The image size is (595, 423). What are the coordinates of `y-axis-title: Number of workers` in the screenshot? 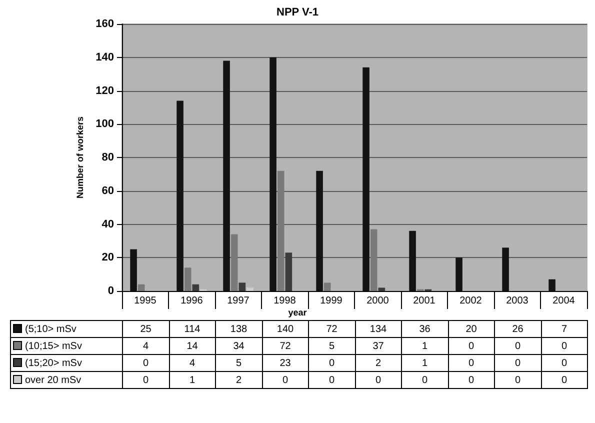 It's located at (80, 157).